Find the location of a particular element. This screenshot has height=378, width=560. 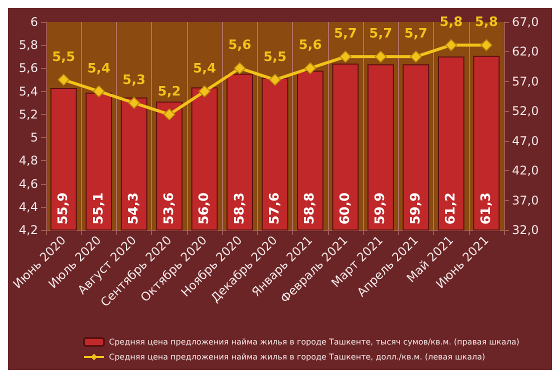

data-label: 61,2 is located at coordinates (451, 208).